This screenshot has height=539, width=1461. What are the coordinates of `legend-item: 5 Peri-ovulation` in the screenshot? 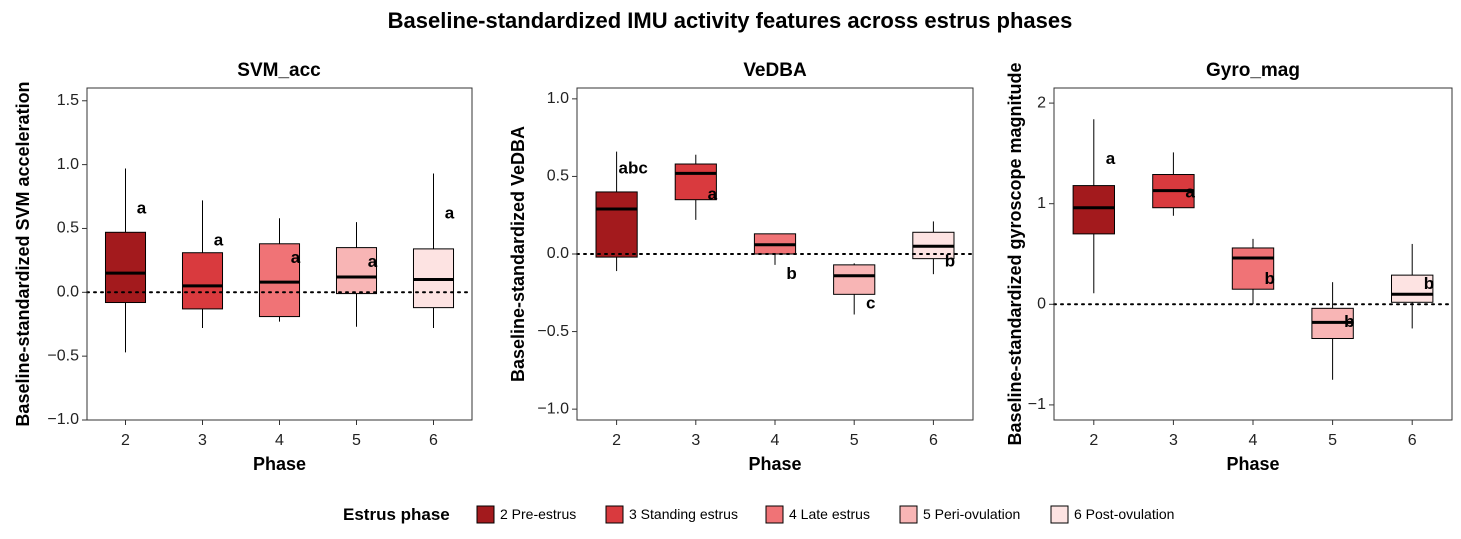 It's located at (959, 514).